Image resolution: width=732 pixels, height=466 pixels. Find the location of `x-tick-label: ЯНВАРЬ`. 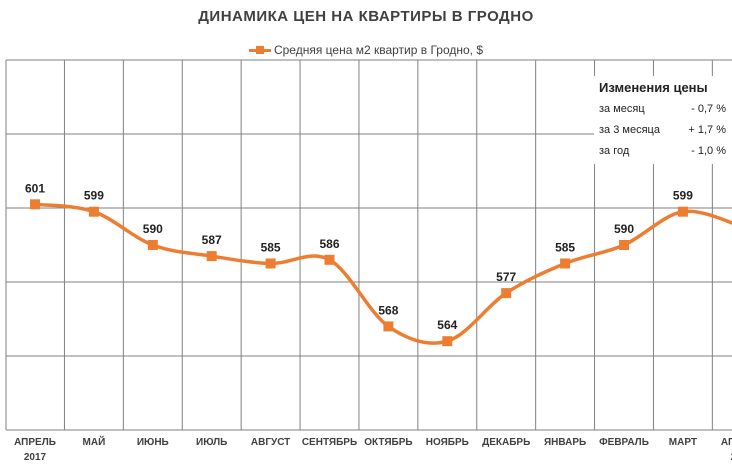

x-tick-label: ЯНВАРЬ is located at coordinates (565, 442).